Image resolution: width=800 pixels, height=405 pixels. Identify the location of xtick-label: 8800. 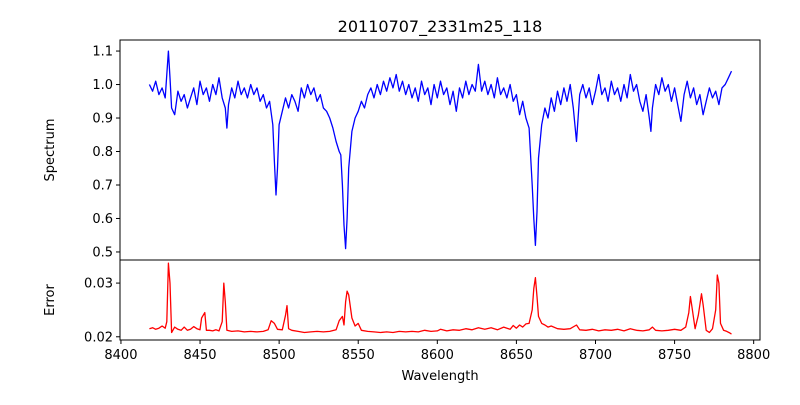
(753, 355).